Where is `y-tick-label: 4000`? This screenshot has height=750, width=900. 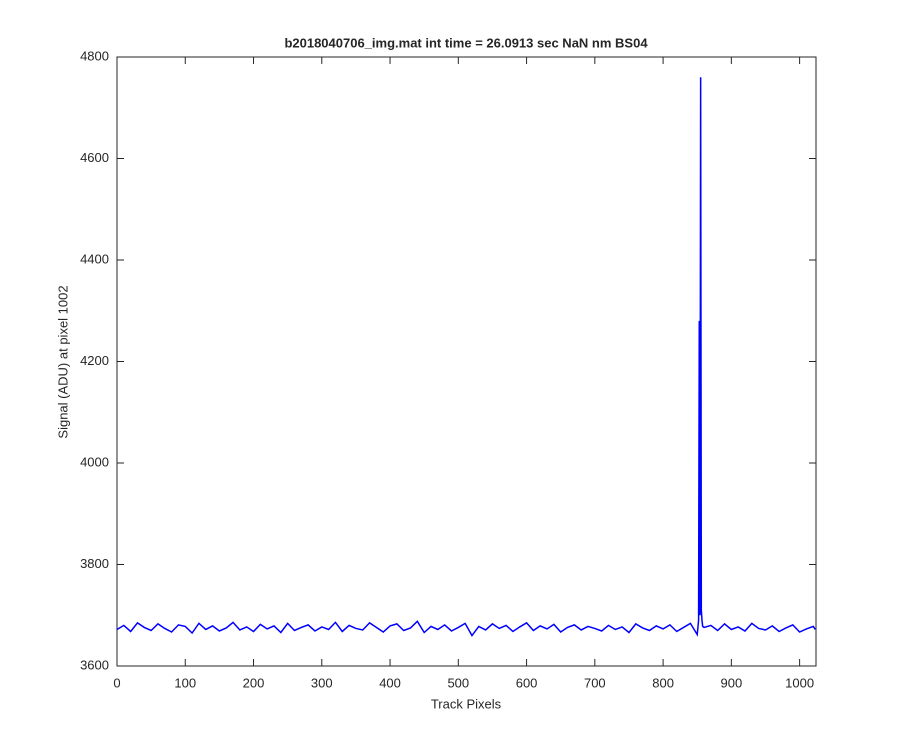 y-tick-label: 4000 is located at coordinates (94, 461).